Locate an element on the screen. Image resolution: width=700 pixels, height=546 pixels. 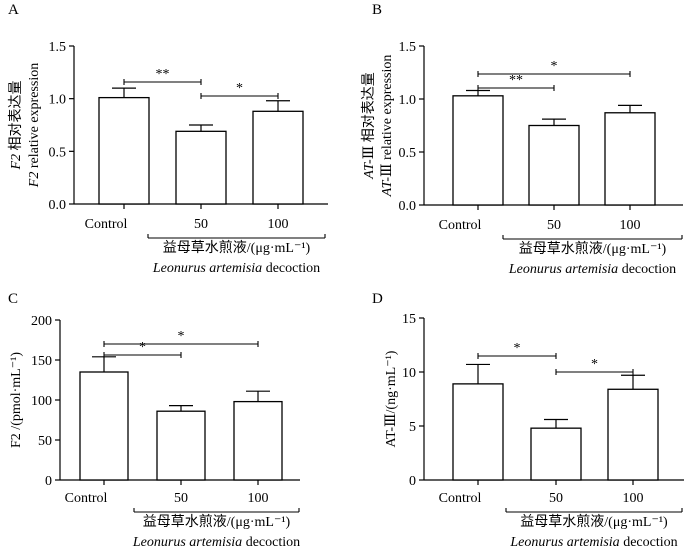
y-axis-title-rest: F2 /(pmol·mL⁻¹) is located at coordinates (16, 400).